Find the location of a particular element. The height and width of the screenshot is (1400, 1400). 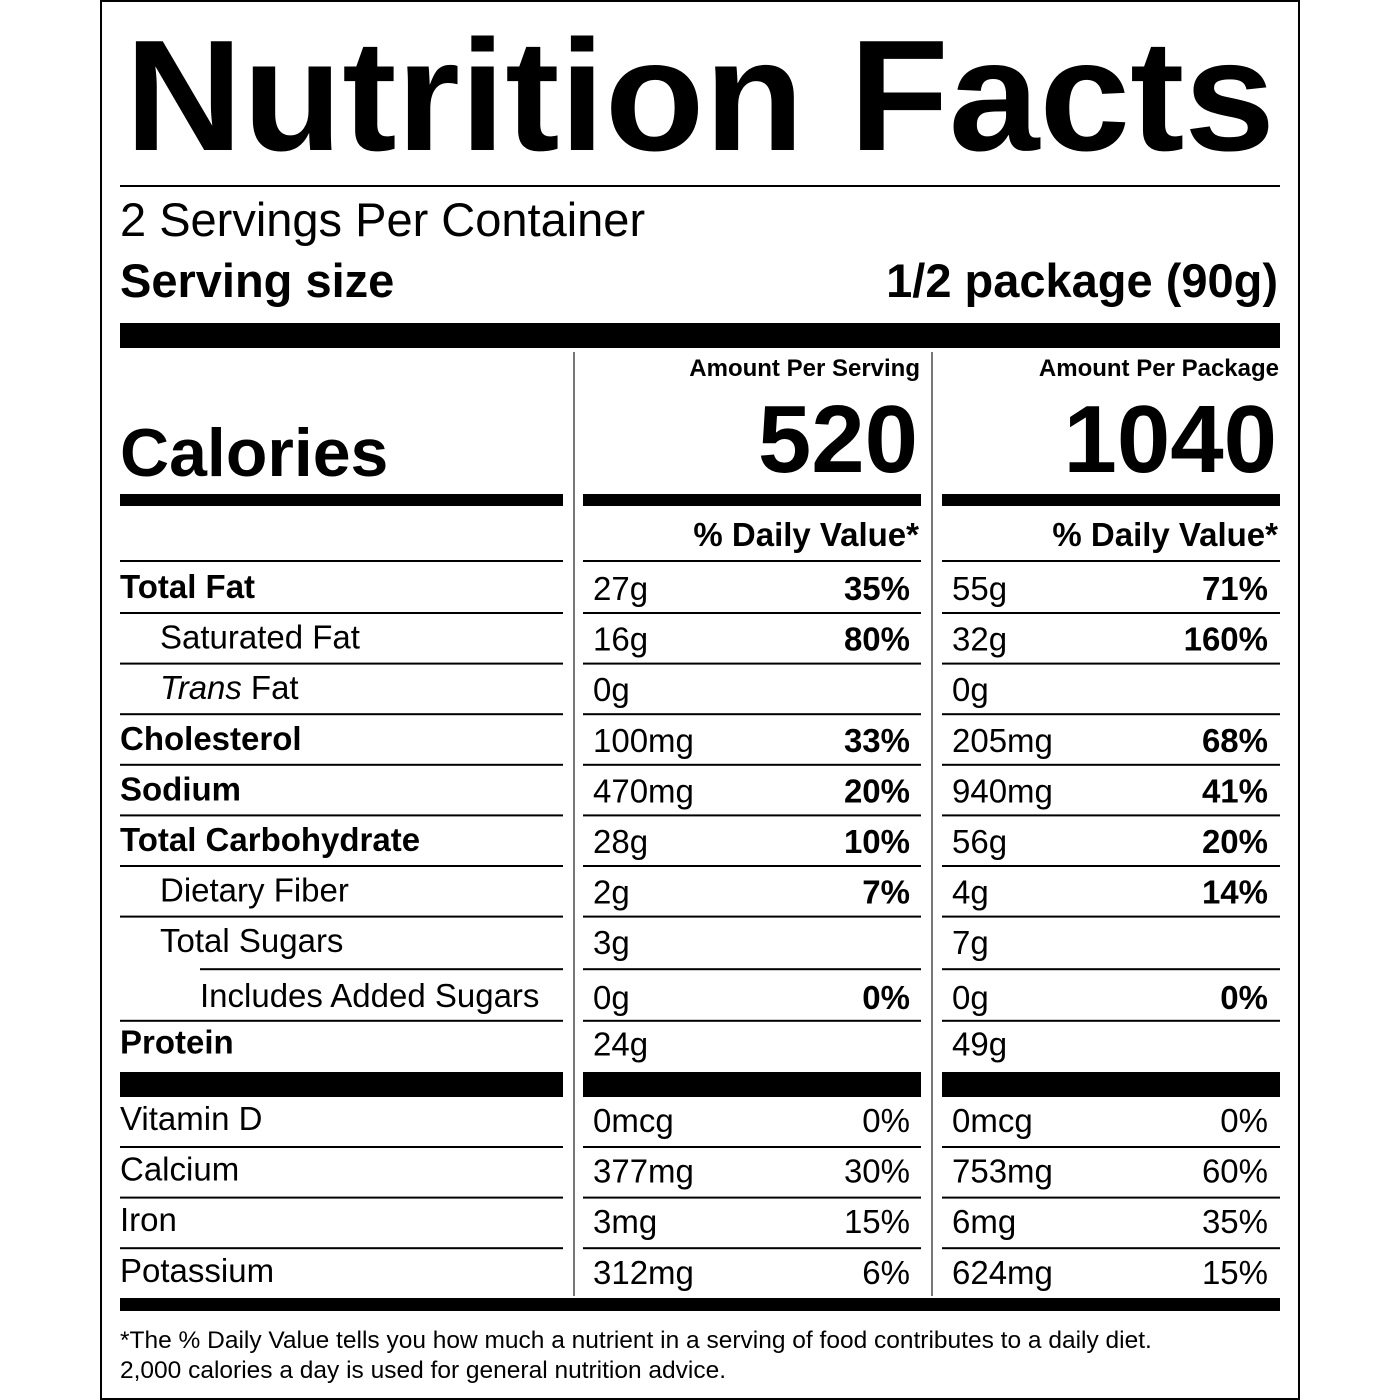

nutrient-name: Sodium is located at coordinates (180, 788).